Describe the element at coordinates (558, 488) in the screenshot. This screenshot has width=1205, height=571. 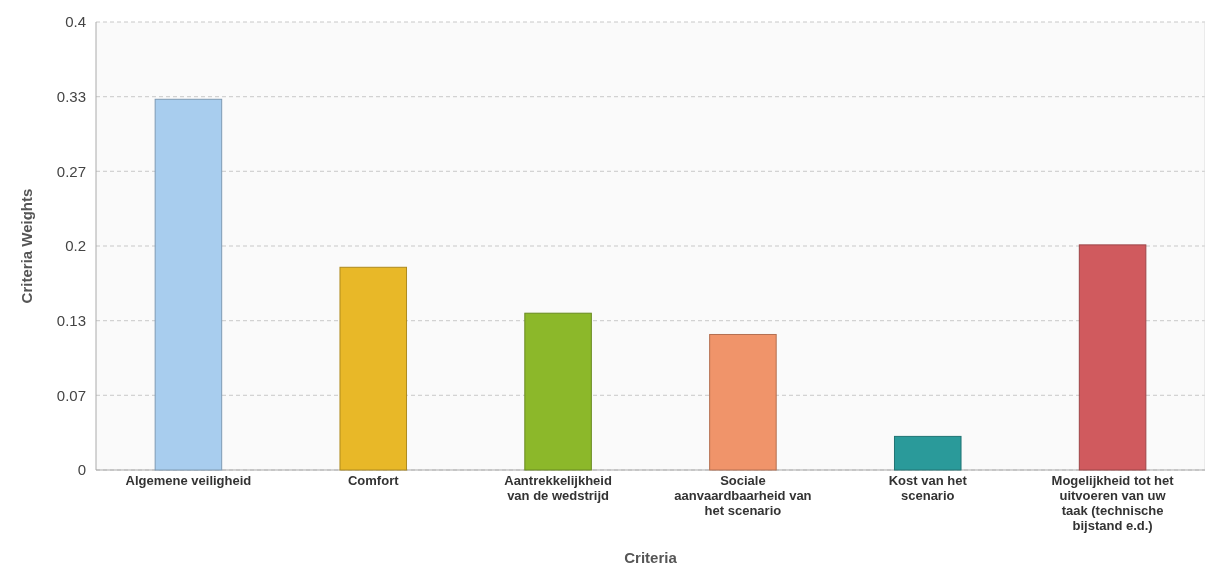
I see `x-tick-label: Aantrekkelijkheid van de wedstrijd` at that location.